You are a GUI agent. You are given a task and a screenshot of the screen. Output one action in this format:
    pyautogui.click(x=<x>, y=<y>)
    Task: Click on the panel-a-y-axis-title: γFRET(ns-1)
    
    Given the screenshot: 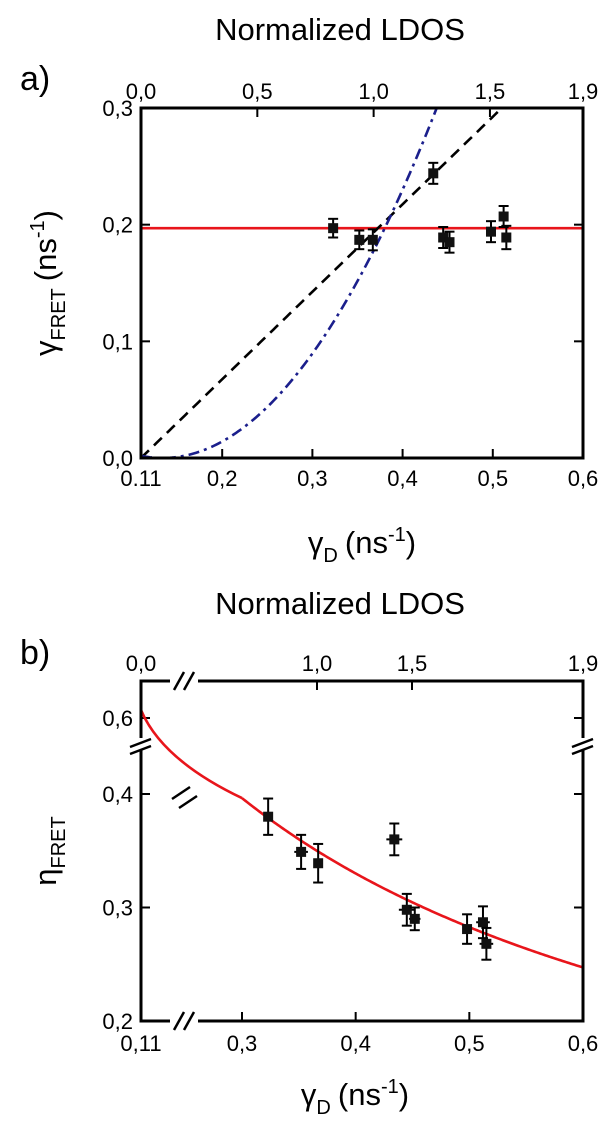 What is the action you would take?
    pyautogui.click(x=48, y=283)
    